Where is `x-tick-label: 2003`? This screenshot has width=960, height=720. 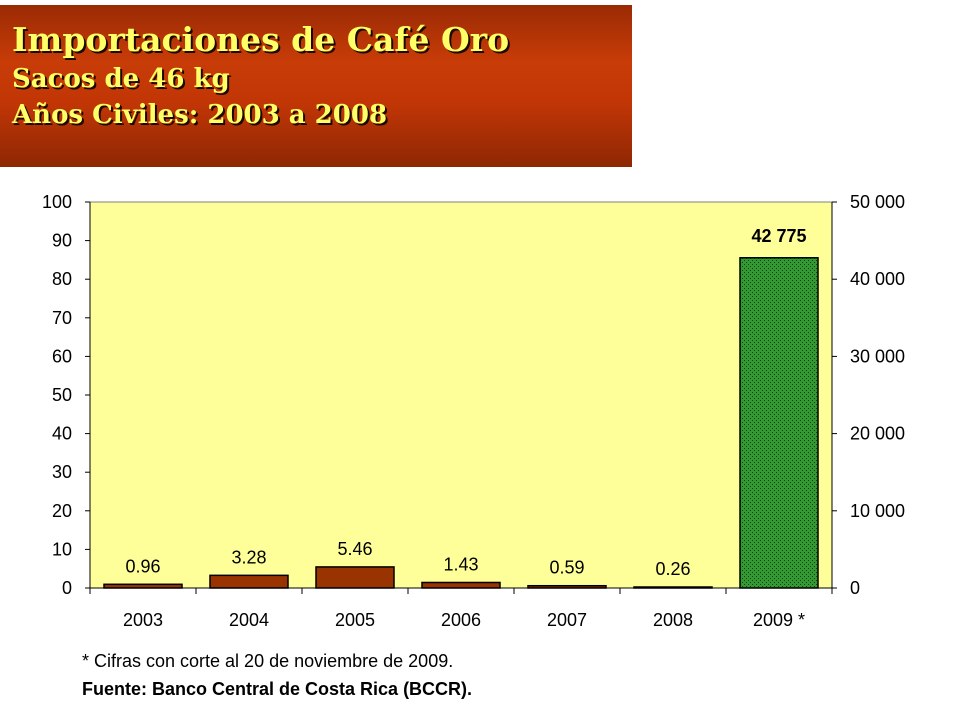
x-tick-label: 2003 is located at coordinates (143, 620).